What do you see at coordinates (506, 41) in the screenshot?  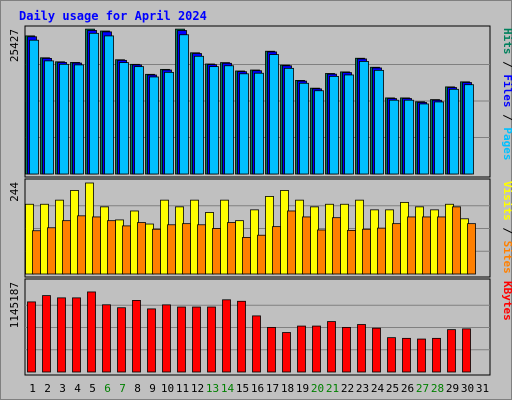 I see `legend-entry: Hits` at bounding box center [506, 41].